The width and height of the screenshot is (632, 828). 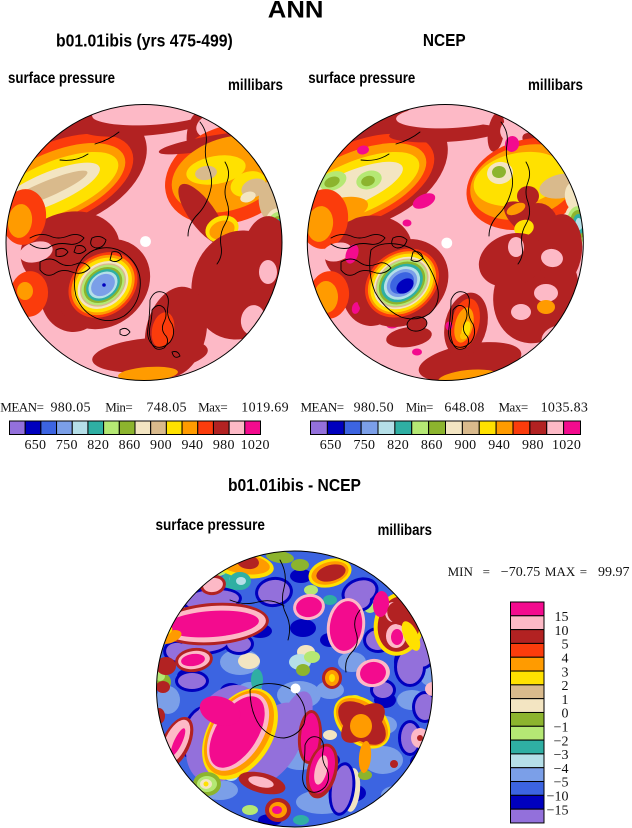 I want to click on svg-text: 10, so click(x=562, y=631).